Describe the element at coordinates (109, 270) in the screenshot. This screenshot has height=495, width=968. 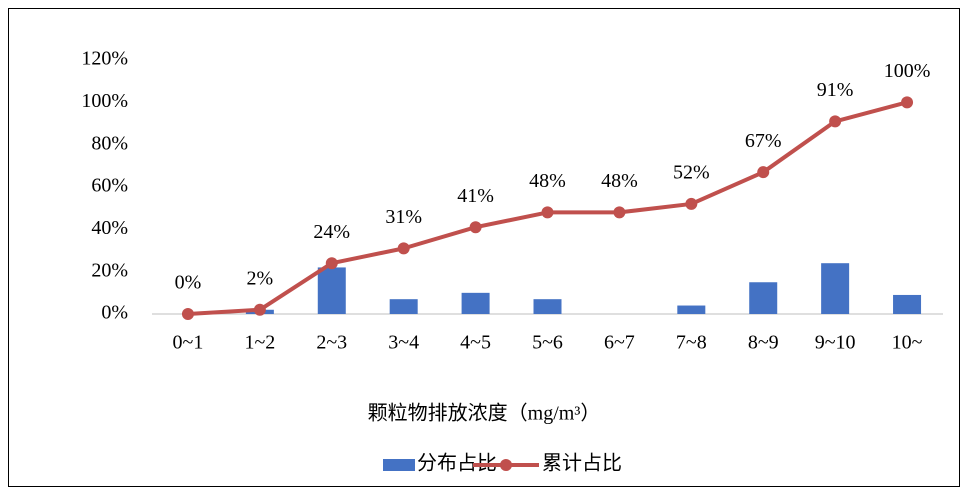
I see `y-tick-label: 20%` at that location.